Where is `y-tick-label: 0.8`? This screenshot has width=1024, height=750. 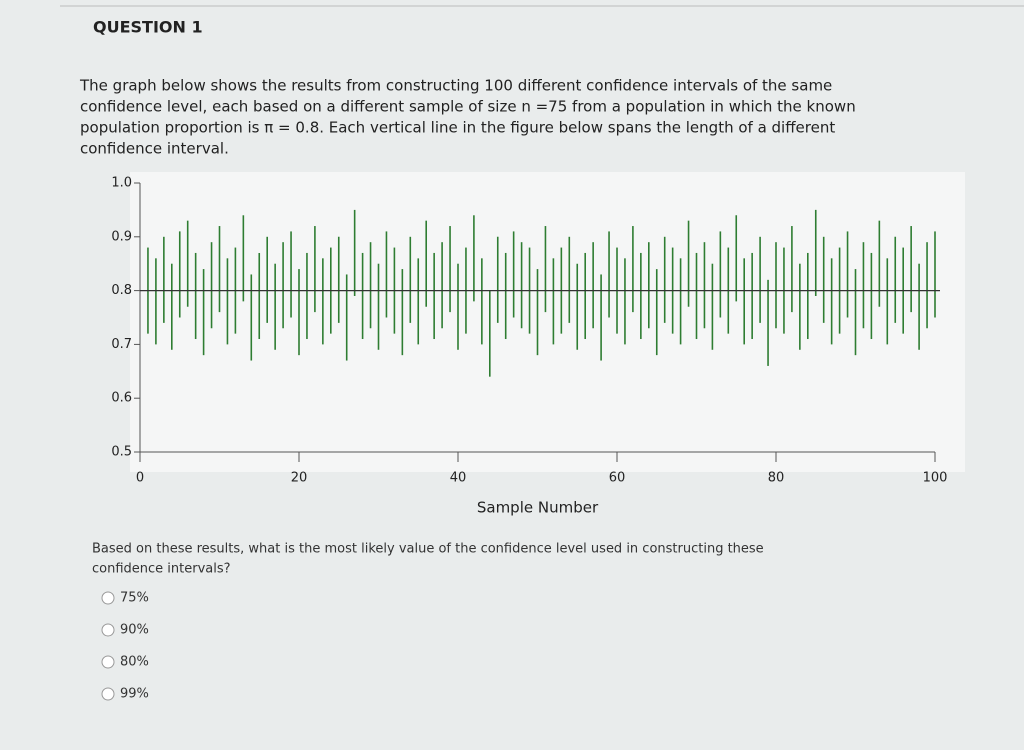 y-tick-label: 0.8 is located at coordinates (121, 290).